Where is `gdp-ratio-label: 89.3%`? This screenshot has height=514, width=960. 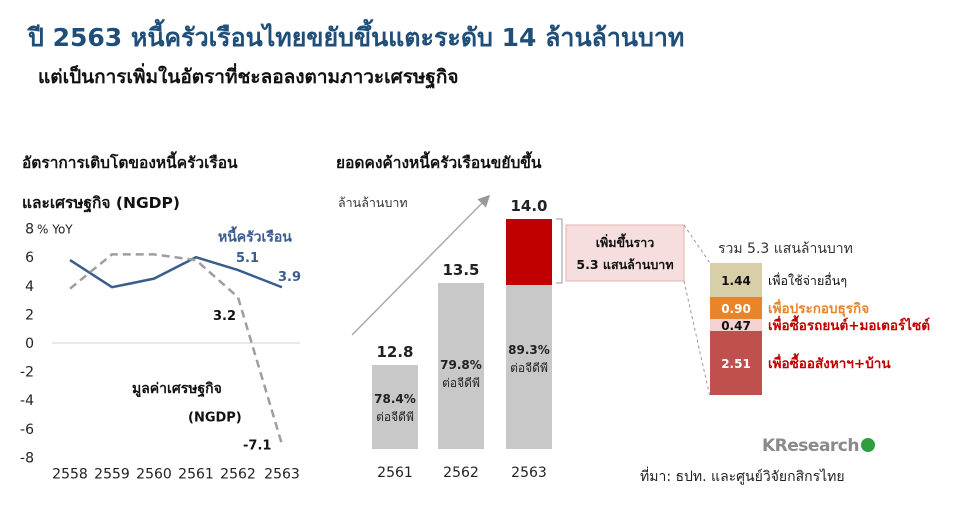
gdp-ratio-label: 89.3% is located at coordinates (529, 350).